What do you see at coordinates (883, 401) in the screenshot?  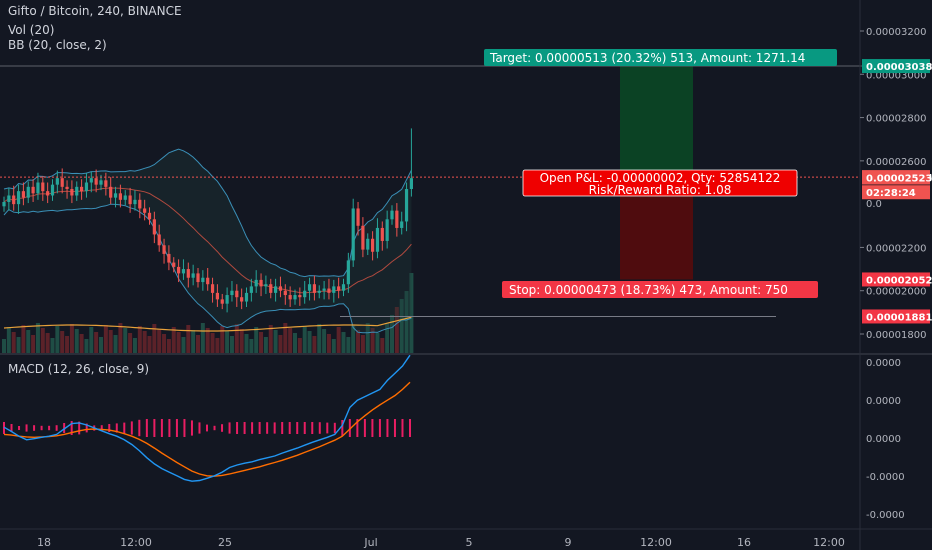 I see `macd-tick-label: 0.0000` at bounding box center [883, 401].